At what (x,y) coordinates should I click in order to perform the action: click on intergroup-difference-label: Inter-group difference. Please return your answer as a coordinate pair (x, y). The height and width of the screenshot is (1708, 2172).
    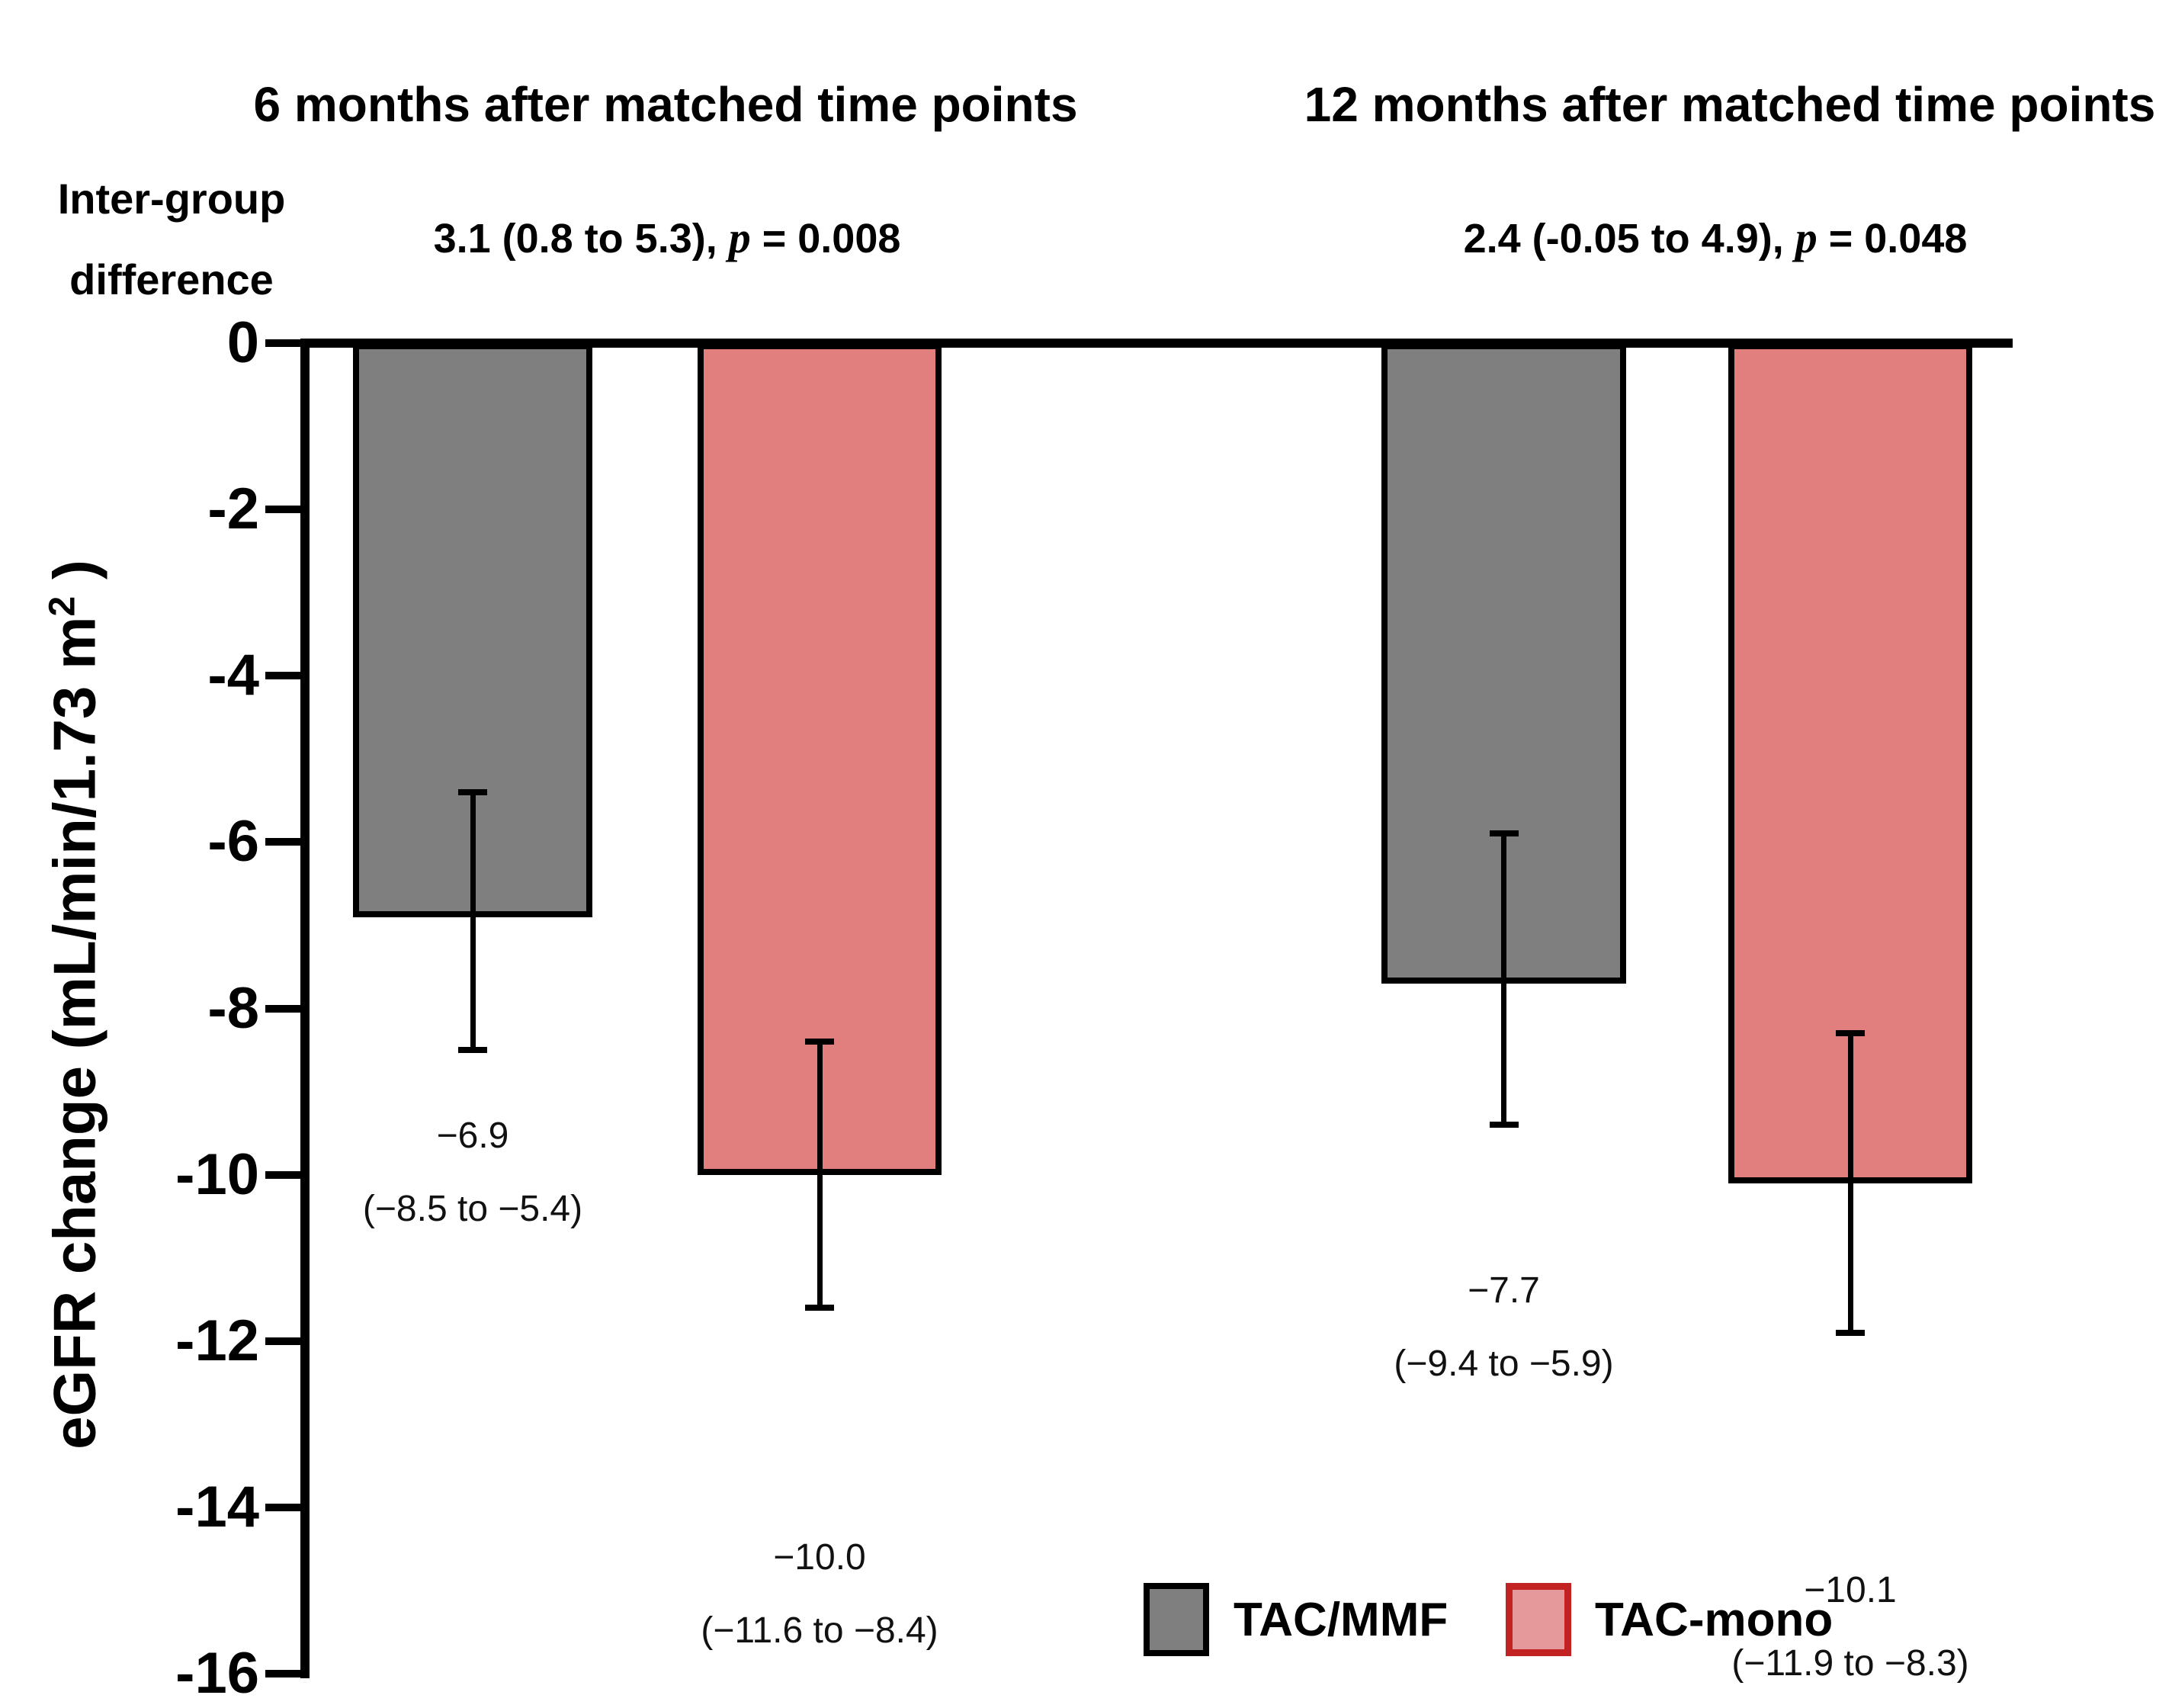
    Looking at the image, I should click on (171, 239).